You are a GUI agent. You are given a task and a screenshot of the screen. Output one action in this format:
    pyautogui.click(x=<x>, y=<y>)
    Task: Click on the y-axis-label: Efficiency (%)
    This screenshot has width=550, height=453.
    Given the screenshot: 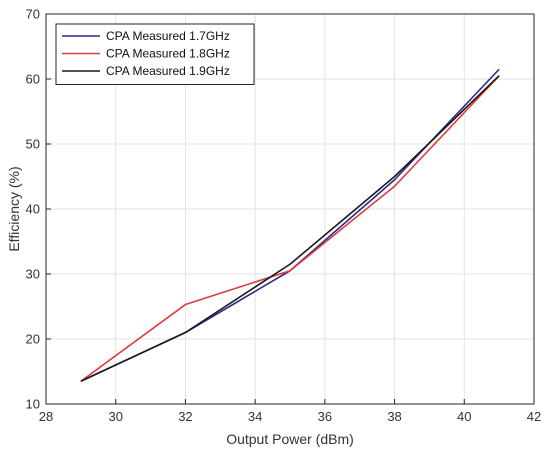 What is the action you would take?
    pyautogui.click(x=14, y=208)
    